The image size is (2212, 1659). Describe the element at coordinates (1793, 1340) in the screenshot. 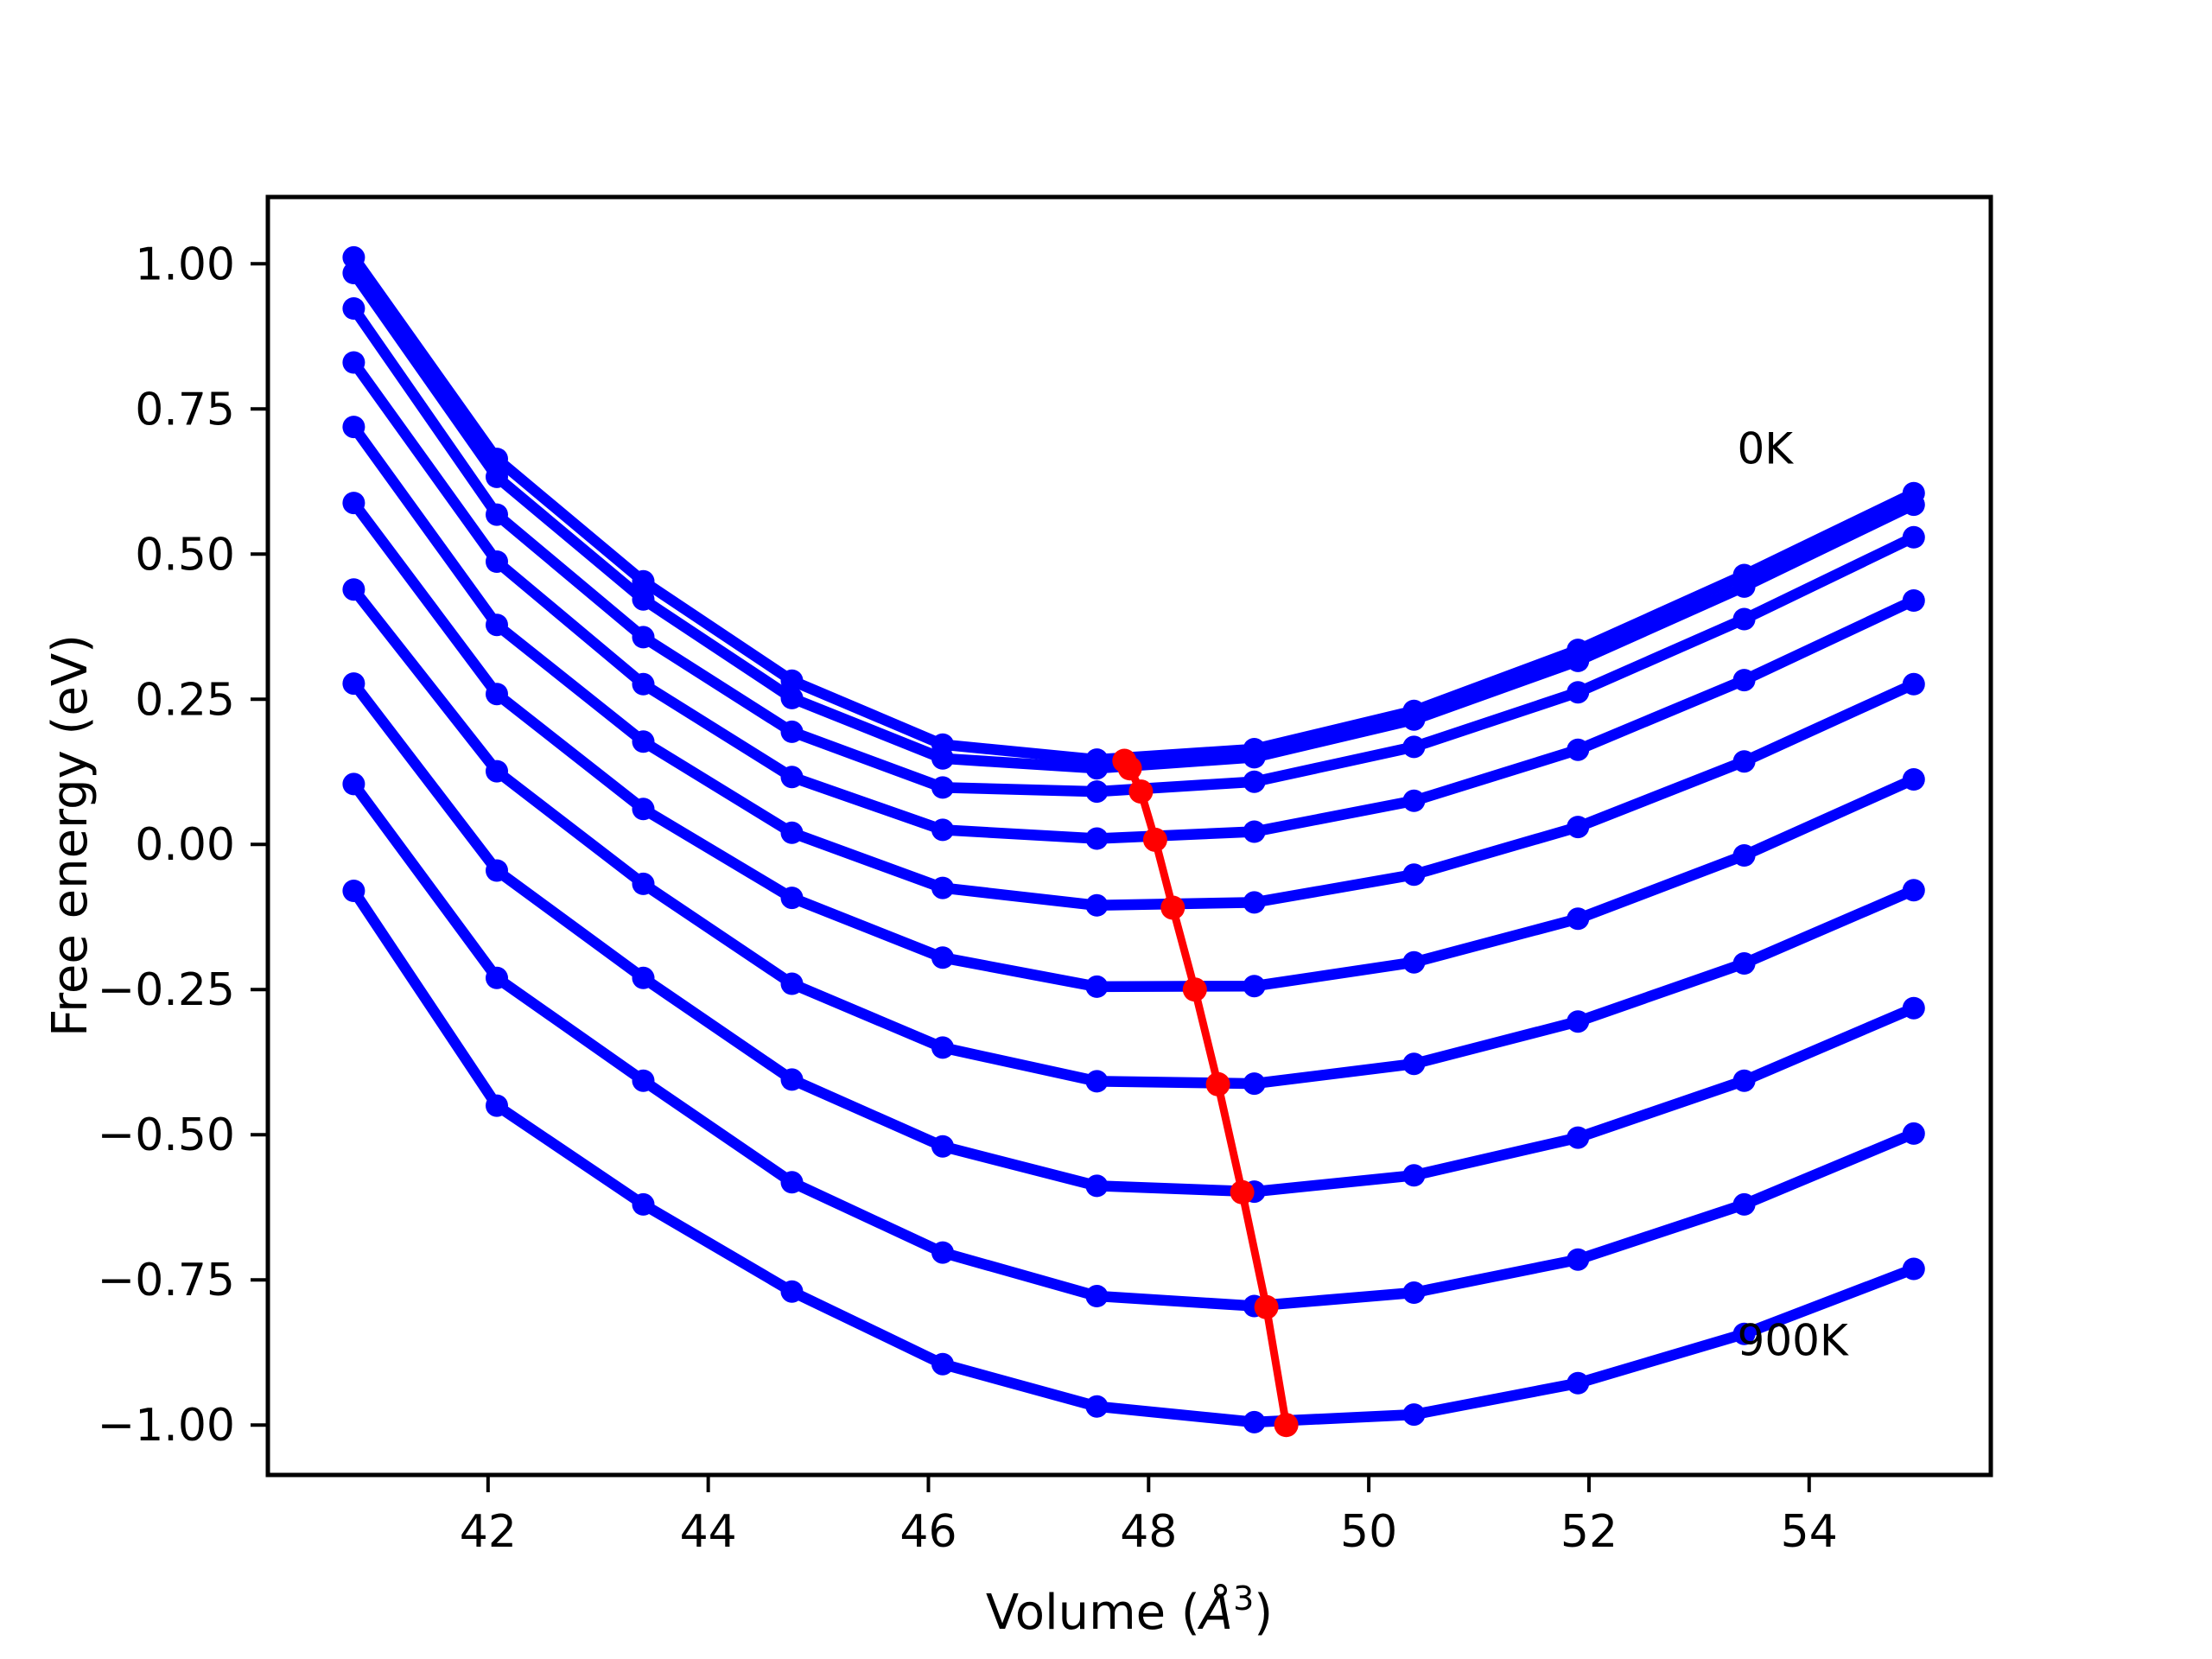

I see `temperature-annotation-900K: 900K` at that location.